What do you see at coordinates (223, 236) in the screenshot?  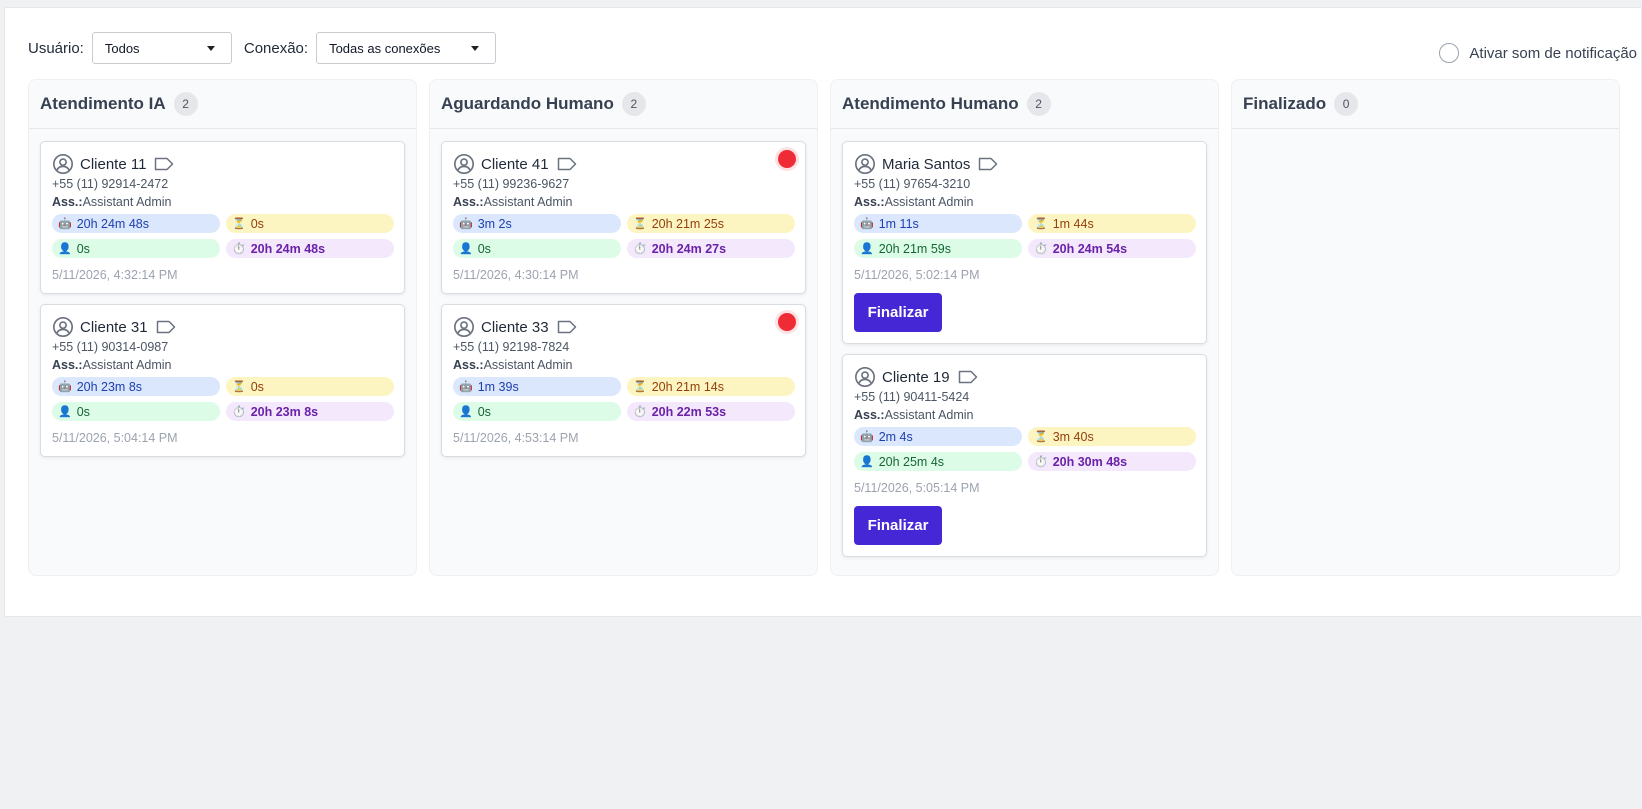 I see `time-chips: 🤖 20h 24m 48s ⏳ 0s 👤 0s ⏱️ 20h 24m 48s` at bounding box center [223, 236].